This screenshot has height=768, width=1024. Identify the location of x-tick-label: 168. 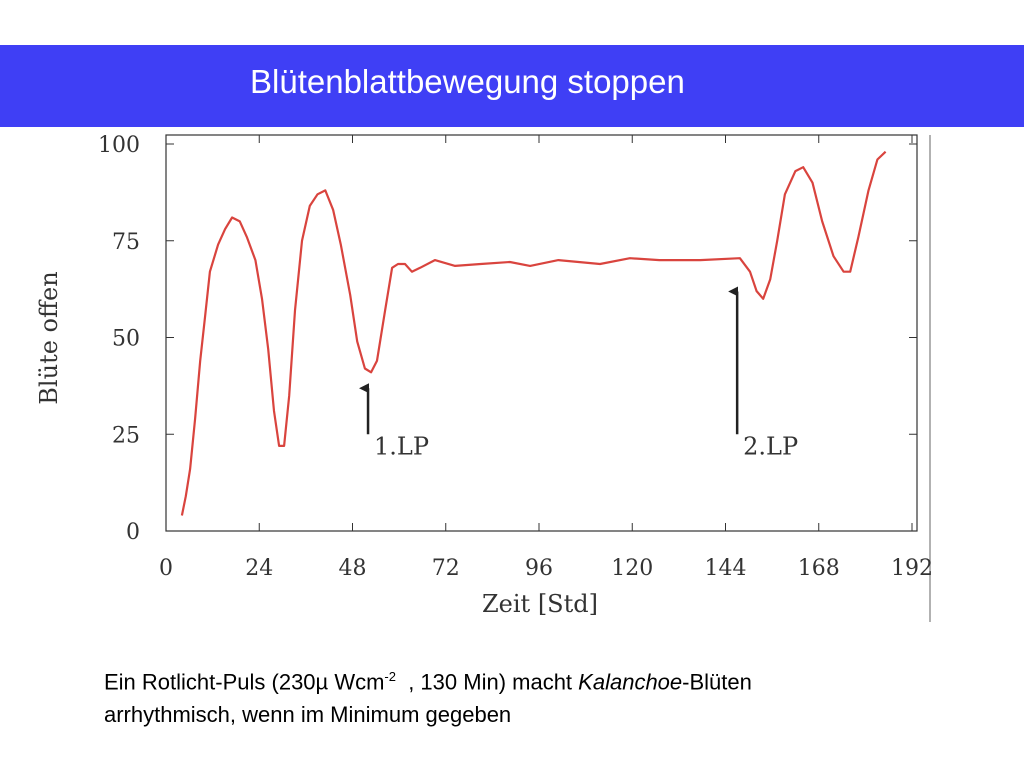
(819, 568).